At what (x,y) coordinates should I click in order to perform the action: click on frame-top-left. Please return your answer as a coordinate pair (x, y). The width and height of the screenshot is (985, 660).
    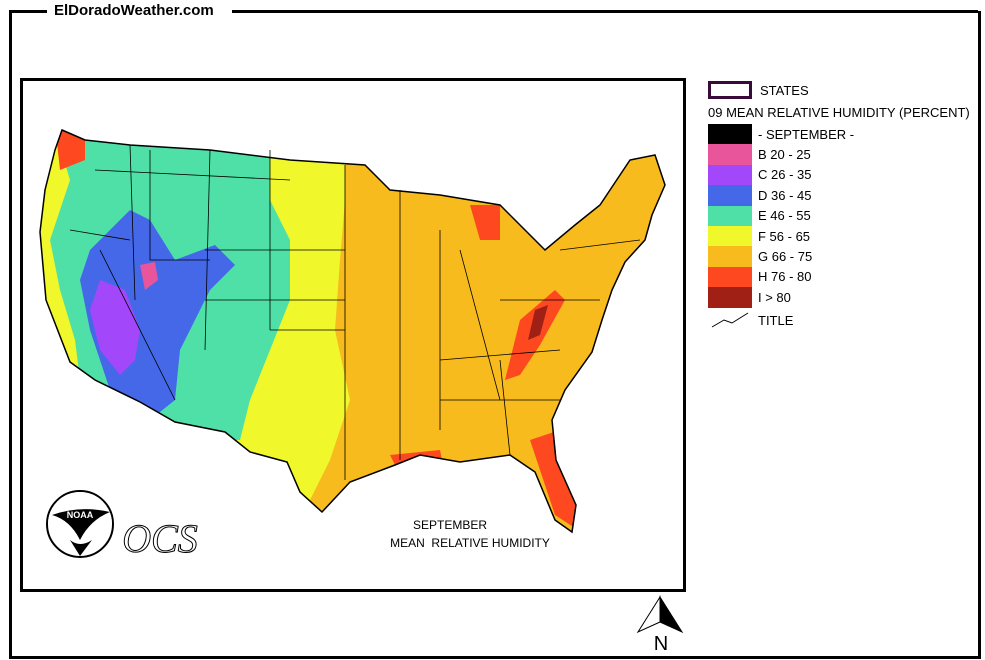
    Looking at the image, I should click on (28, 11).